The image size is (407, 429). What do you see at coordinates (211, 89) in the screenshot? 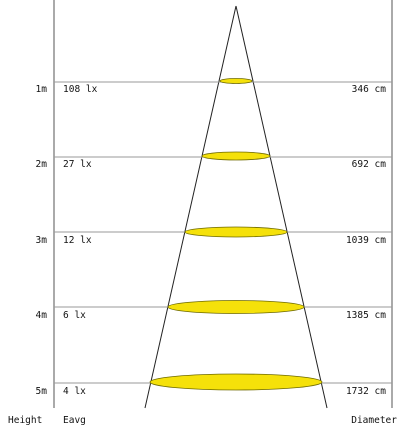
I see `row-1m: 1m 108 lx 346 cm` at bounding box center [211, 89].